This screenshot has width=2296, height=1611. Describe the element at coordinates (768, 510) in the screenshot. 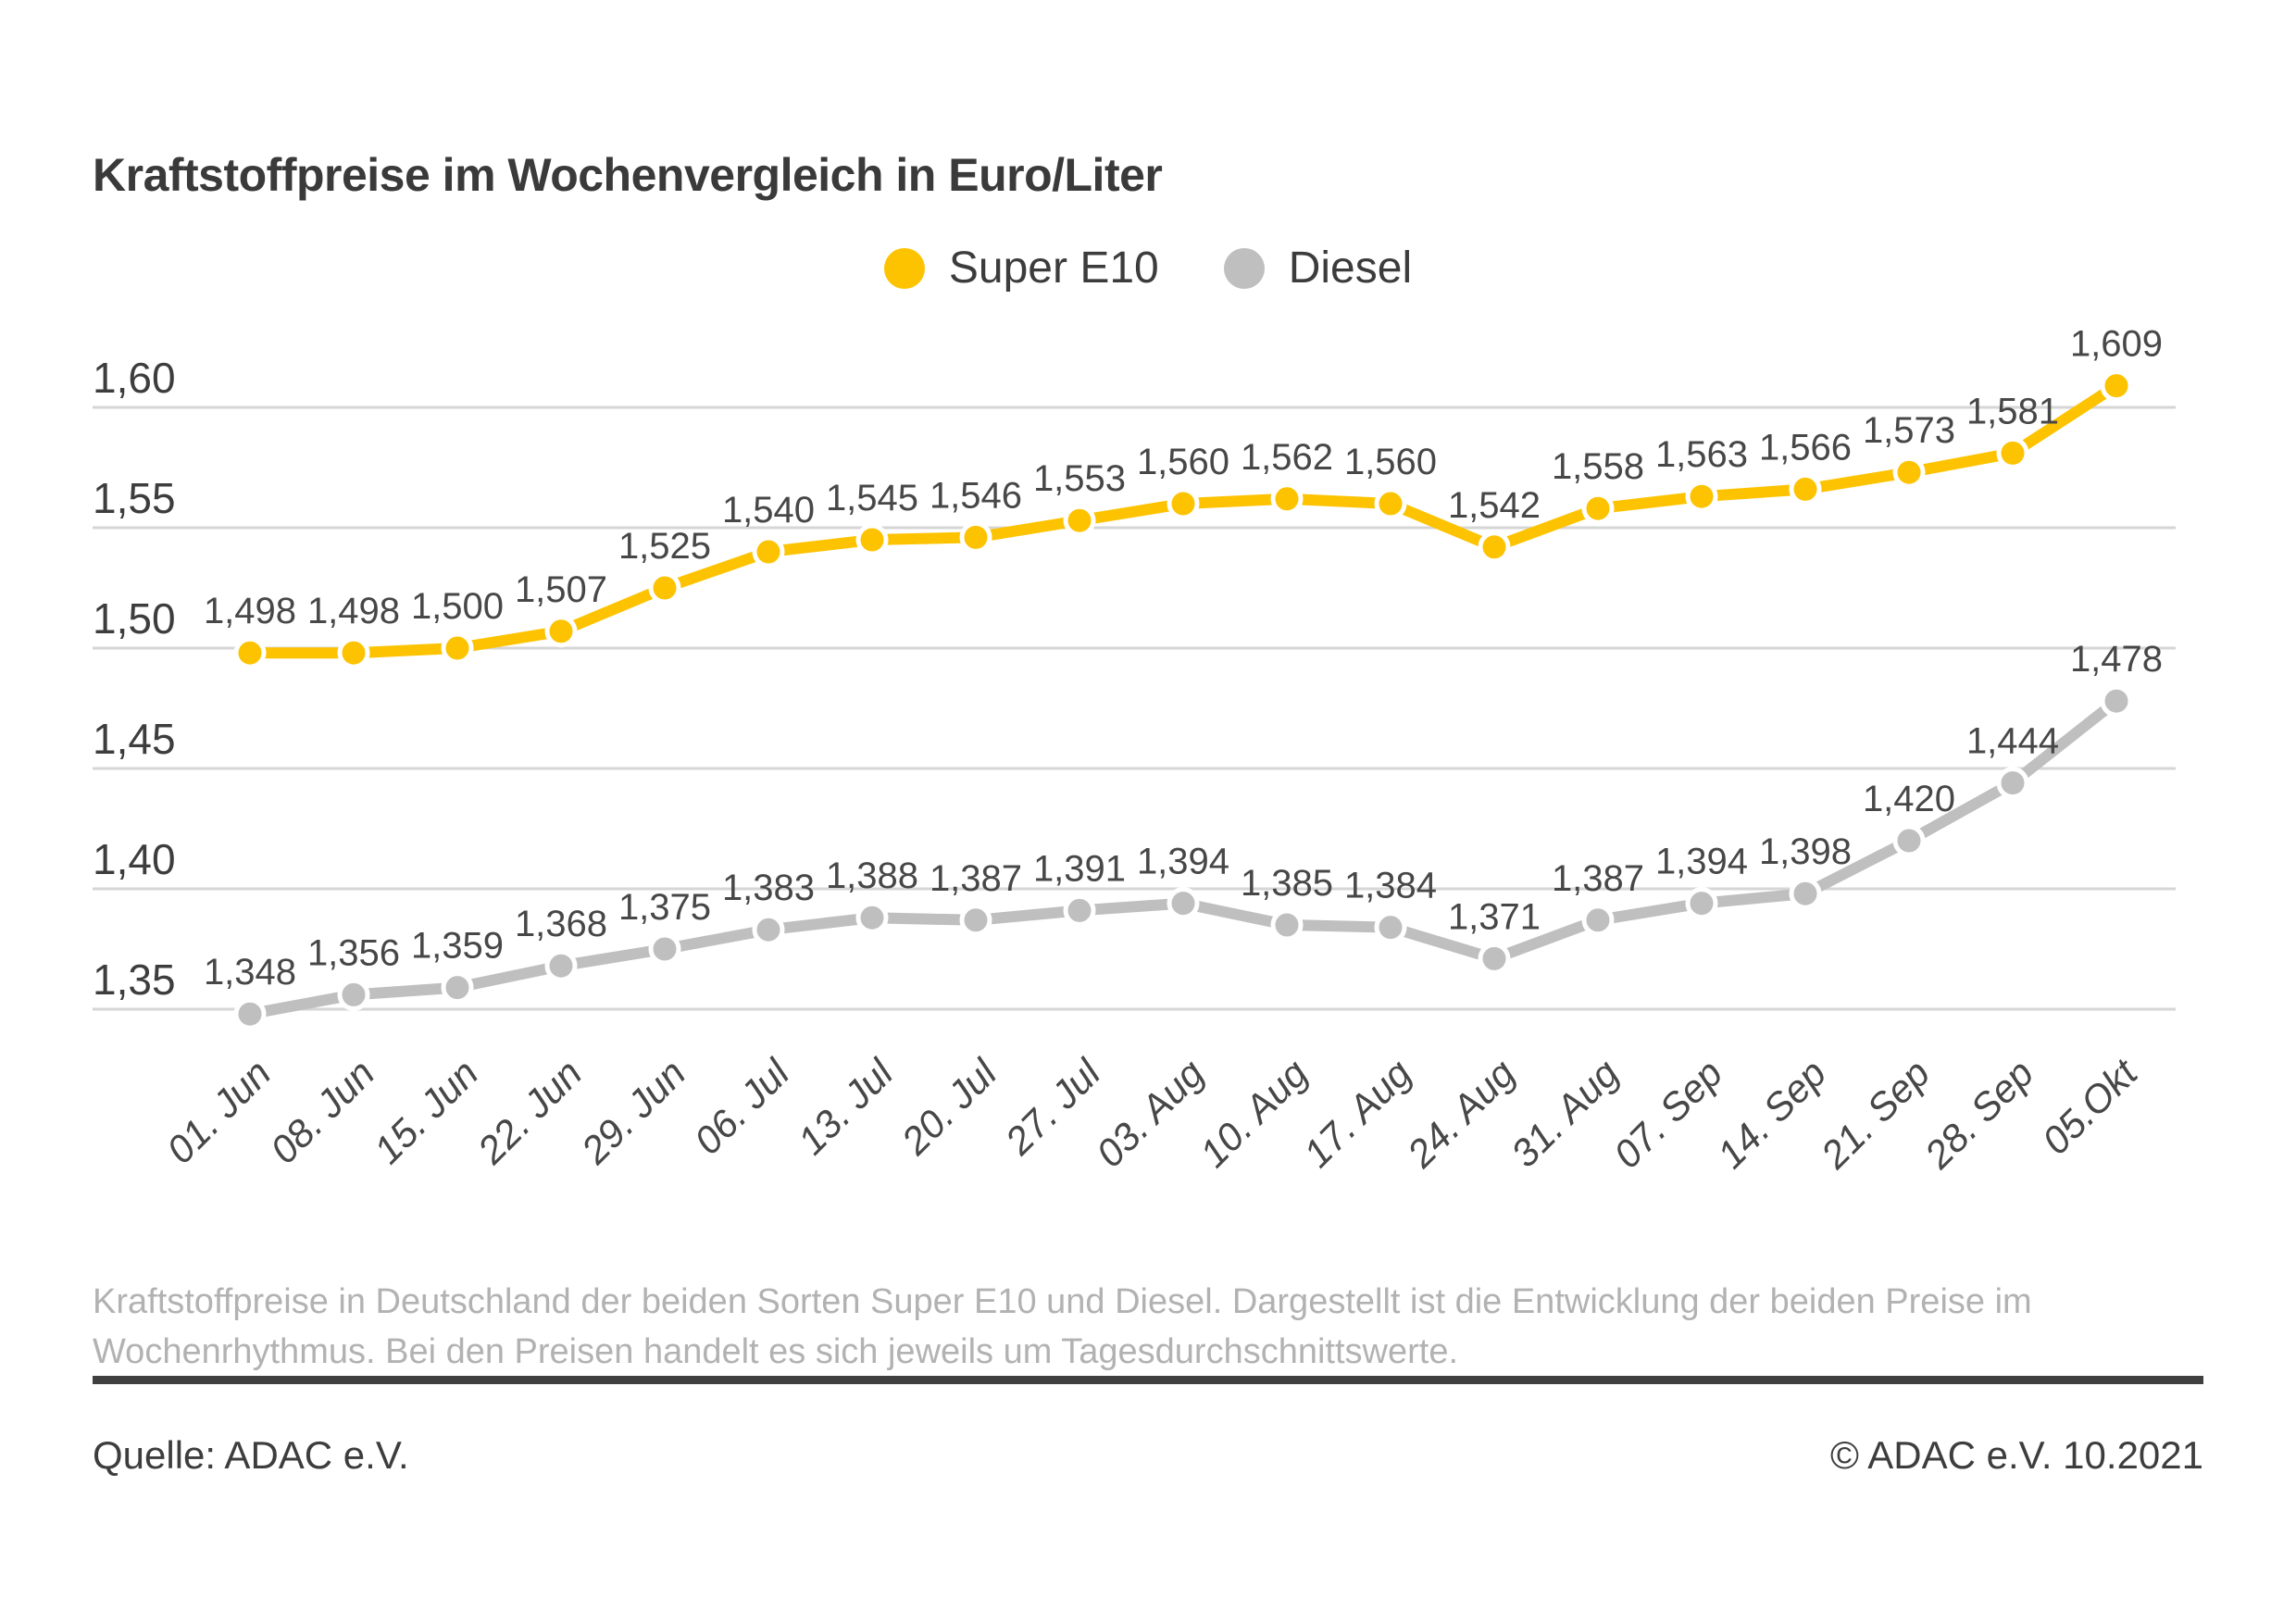

I see `data-point-label: 1,540` at that location.